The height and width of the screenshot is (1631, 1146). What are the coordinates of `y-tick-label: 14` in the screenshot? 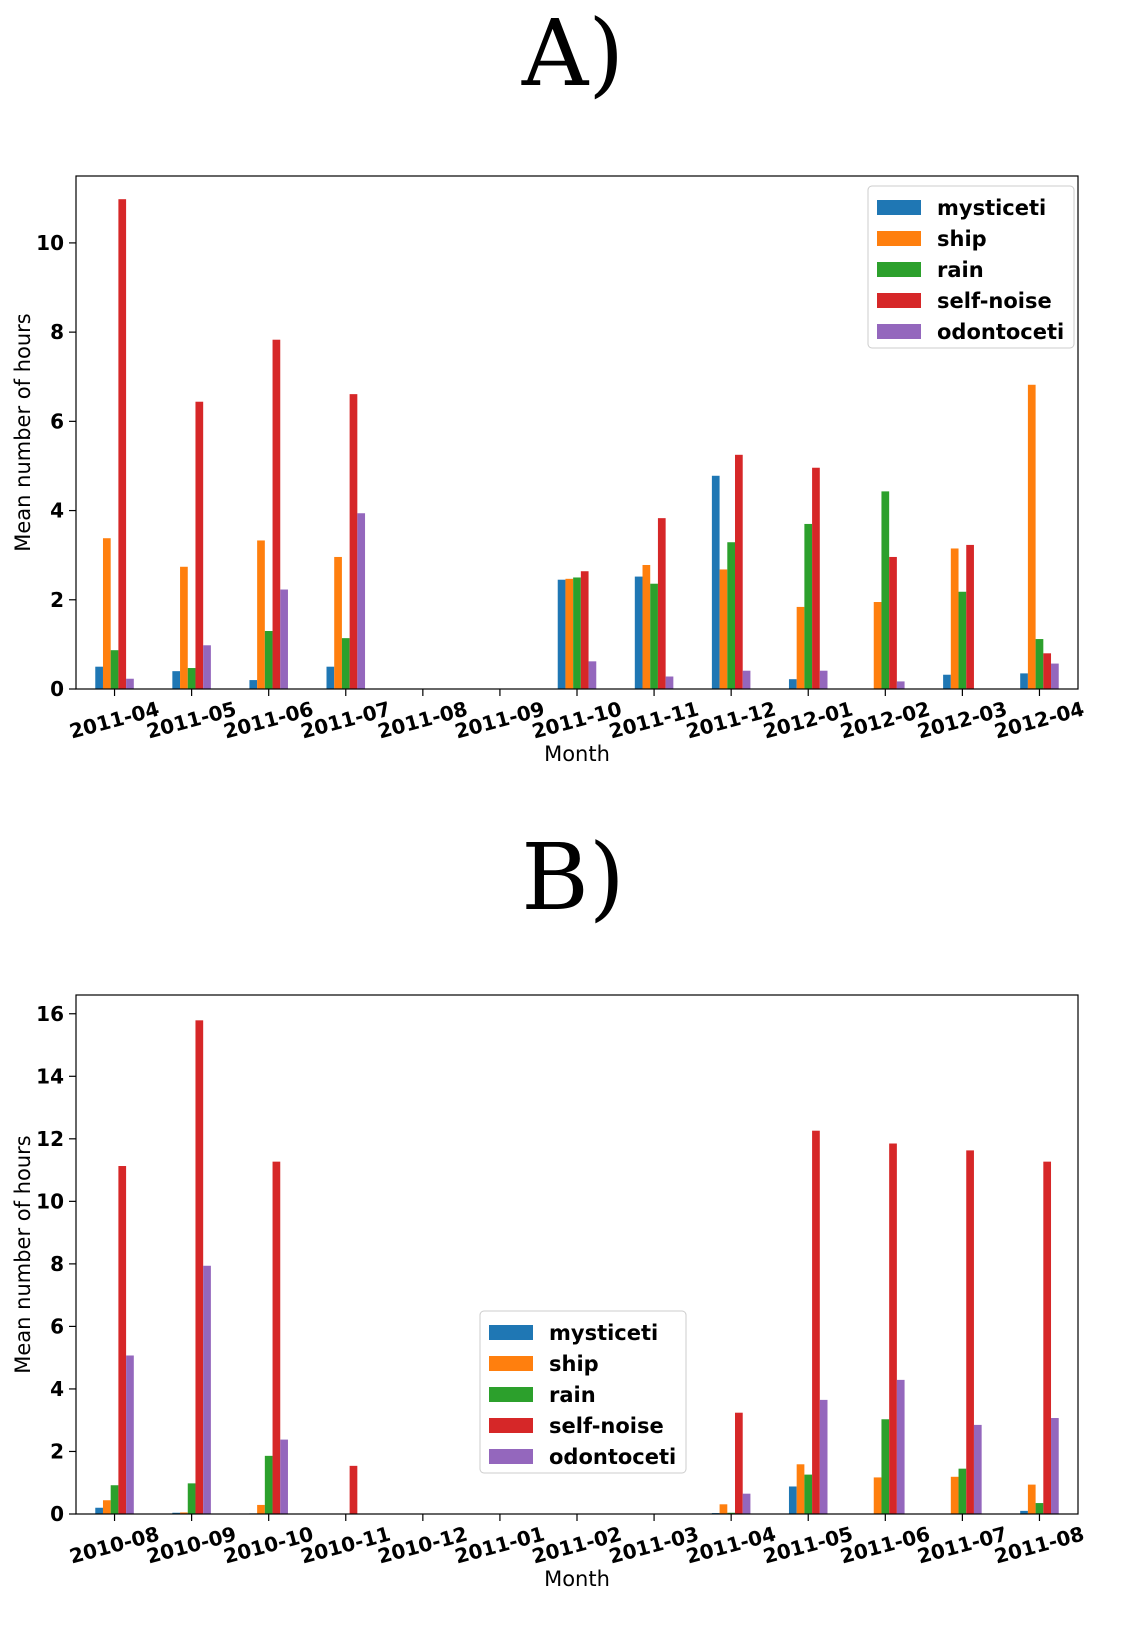 It's located at (50, 1076).